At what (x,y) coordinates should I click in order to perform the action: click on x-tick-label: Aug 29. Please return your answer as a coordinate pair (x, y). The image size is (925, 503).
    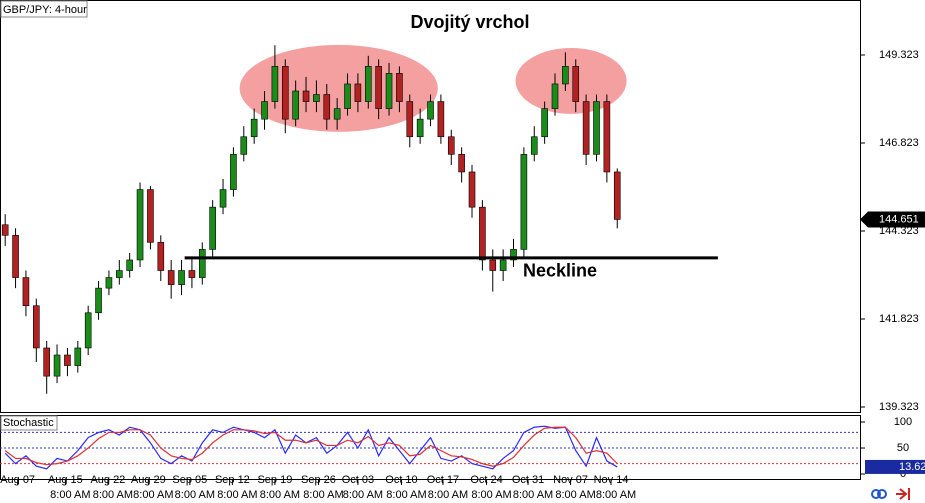
    Looking at the image, I should click on (148, 480).